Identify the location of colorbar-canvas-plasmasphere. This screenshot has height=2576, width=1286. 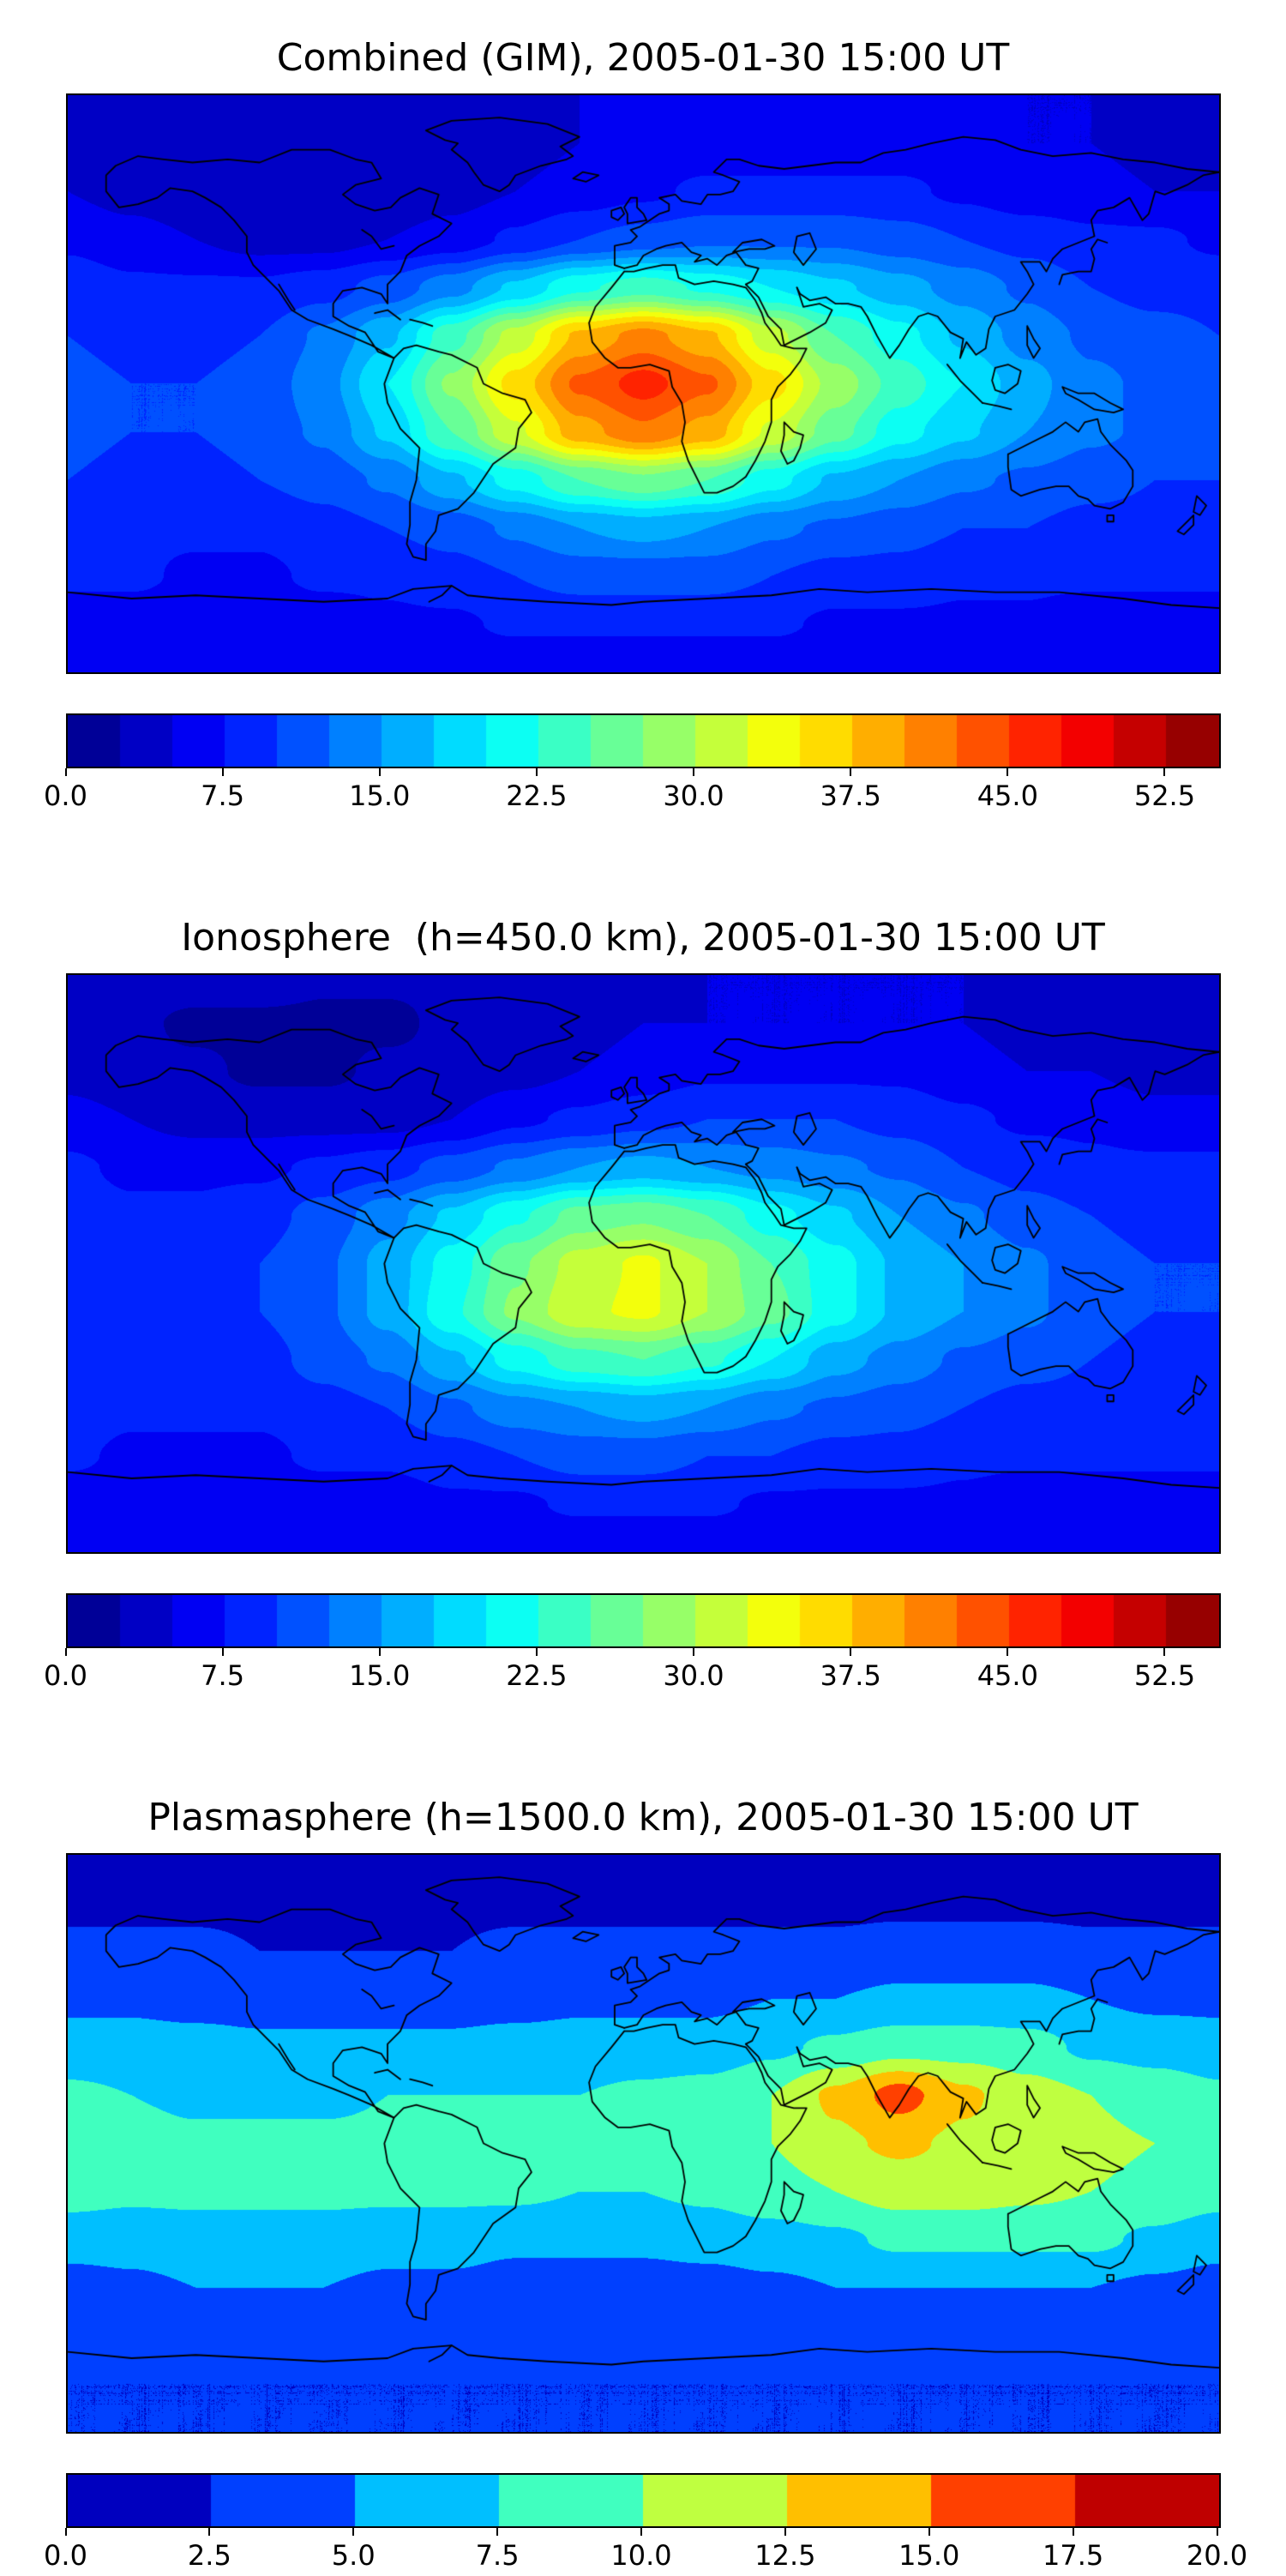
(643, 2500).